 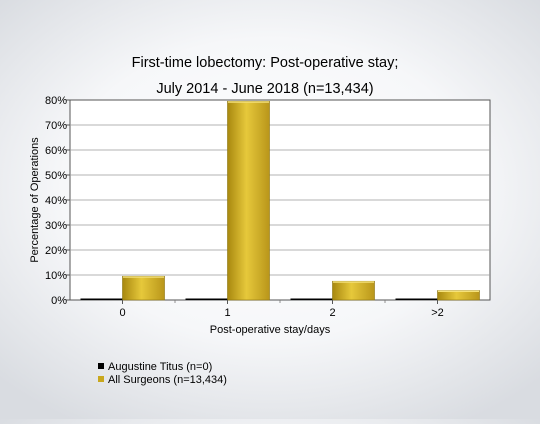 I want to click on legend-label: Augustine Titus (n=0), so click(x=160, y=367).